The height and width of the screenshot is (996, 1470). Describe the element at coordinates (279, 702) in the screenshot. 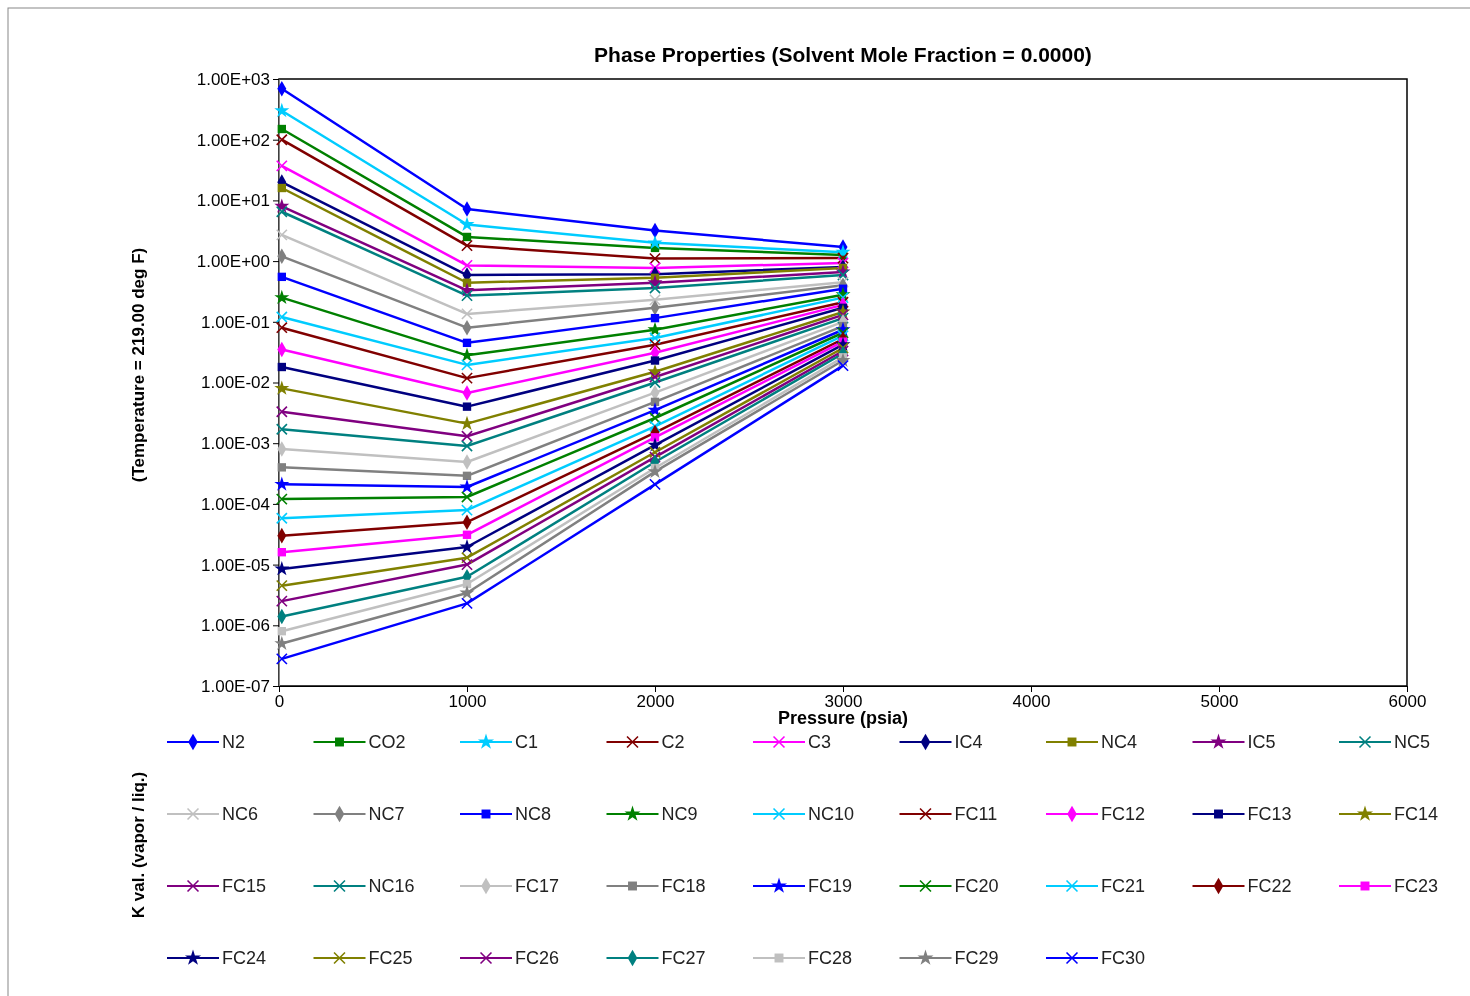

I see `x-tick-label: 0` at that location.